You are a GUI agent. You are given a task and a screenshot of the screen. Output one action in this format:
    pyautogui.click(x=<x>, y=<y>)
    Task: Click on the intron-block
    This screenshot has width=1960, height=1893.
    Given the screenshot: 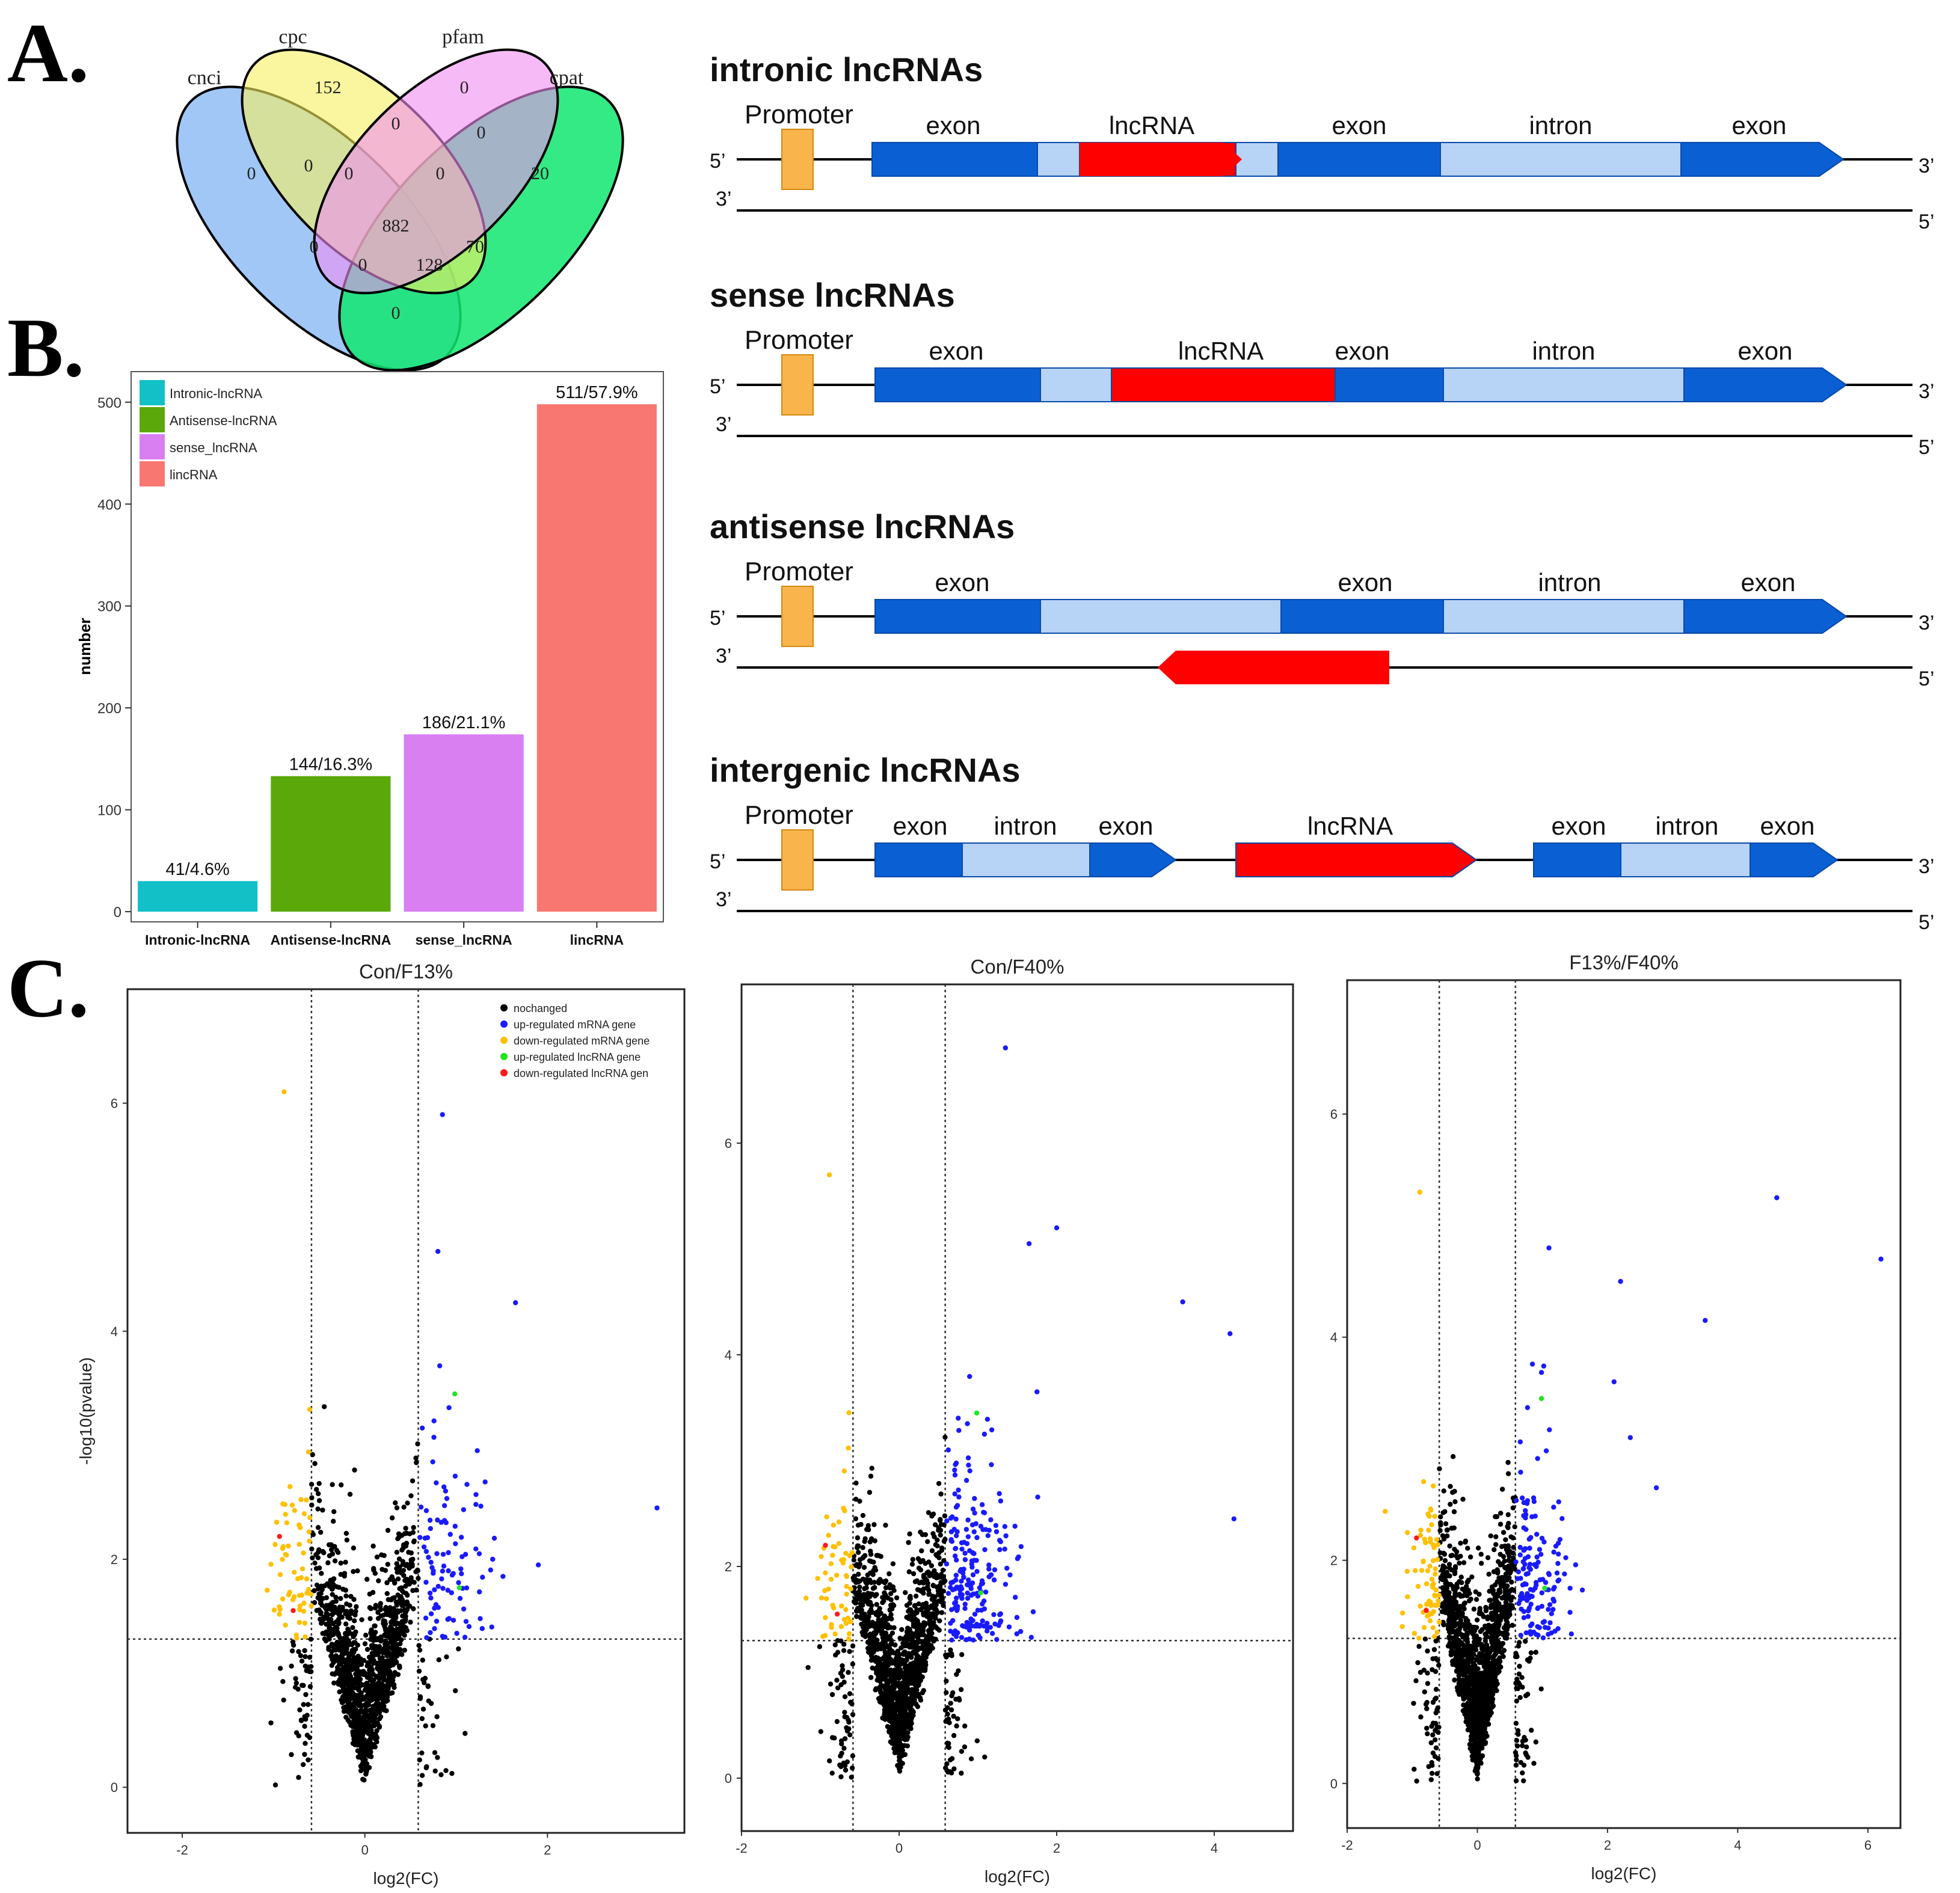 What is the action you would take?
    pyautogui.click(x=1076, y=384)
    